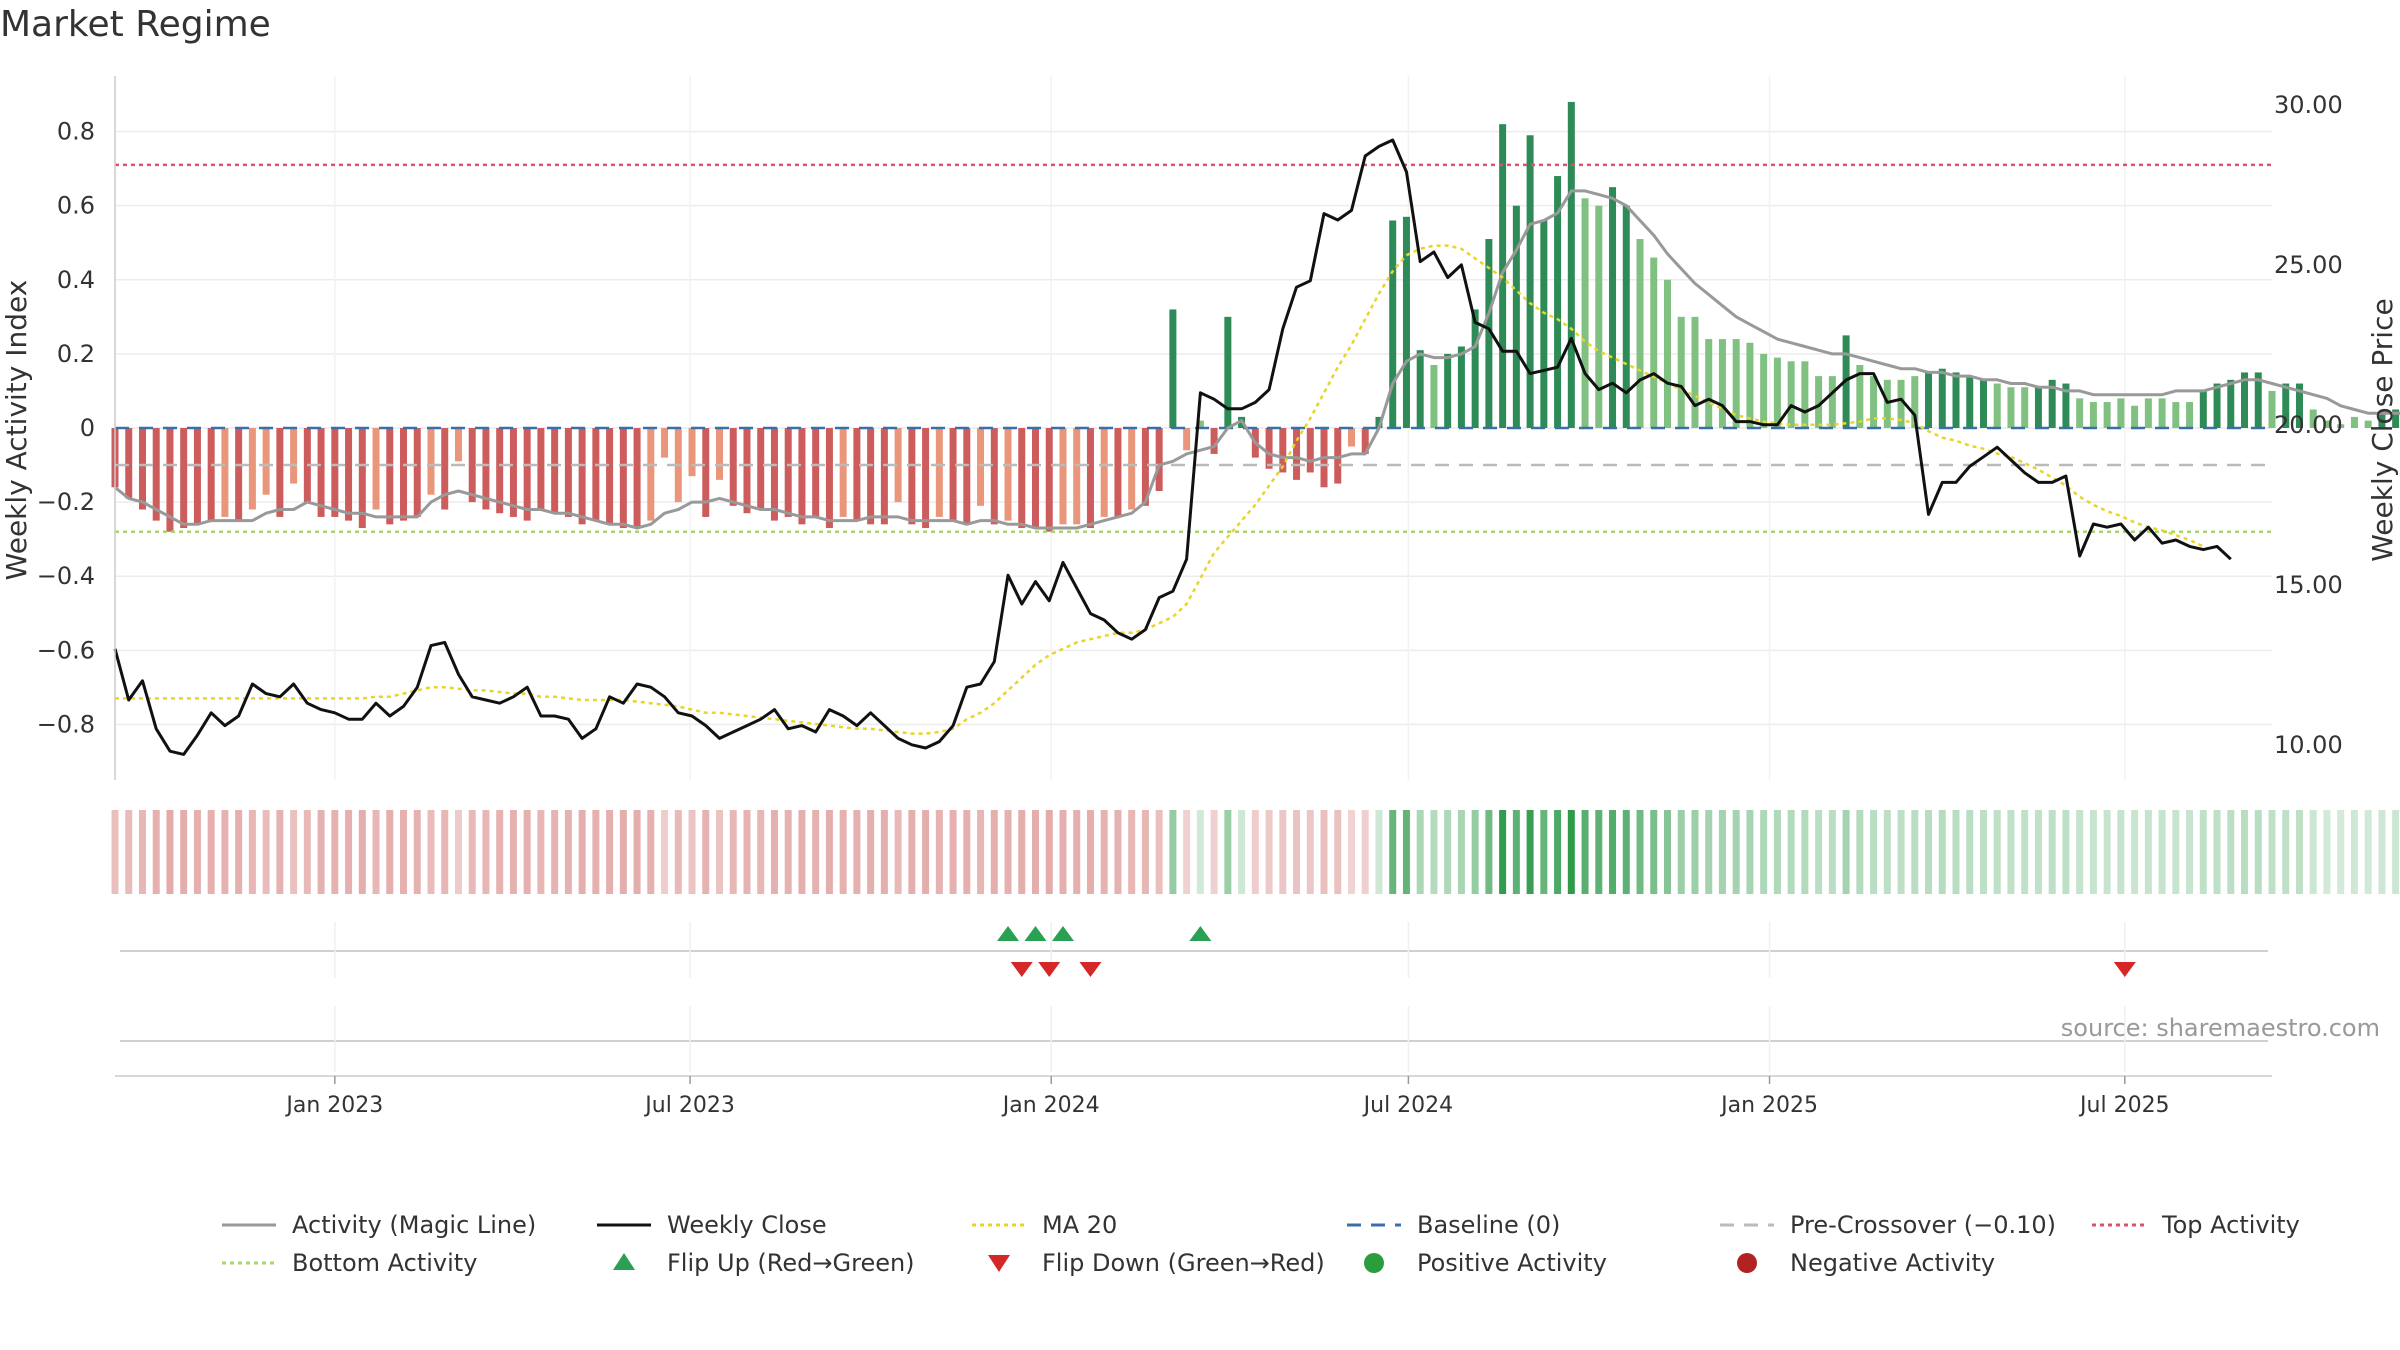 The width and height of the screenshot is (2400, 1350). I want to click on x-tick-label: Jul 2023, so click(689, 1105).